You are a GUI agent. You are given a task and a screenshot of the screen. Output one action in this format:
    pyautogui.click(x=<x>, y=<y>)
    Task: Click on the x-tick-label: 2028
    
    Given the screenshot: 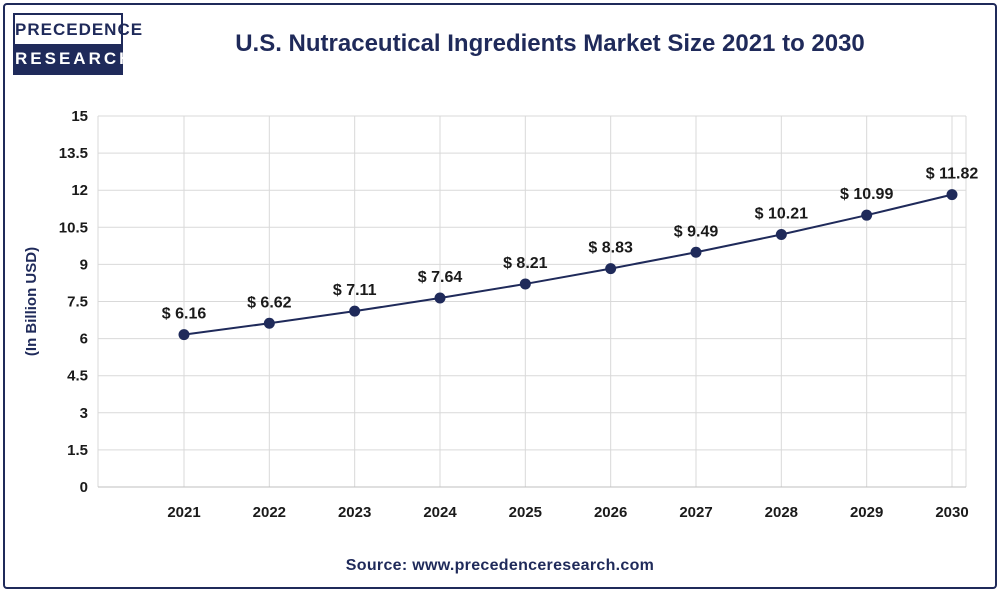 What is the action you would take?
    pyautogui.click(x=781, y=512)
    